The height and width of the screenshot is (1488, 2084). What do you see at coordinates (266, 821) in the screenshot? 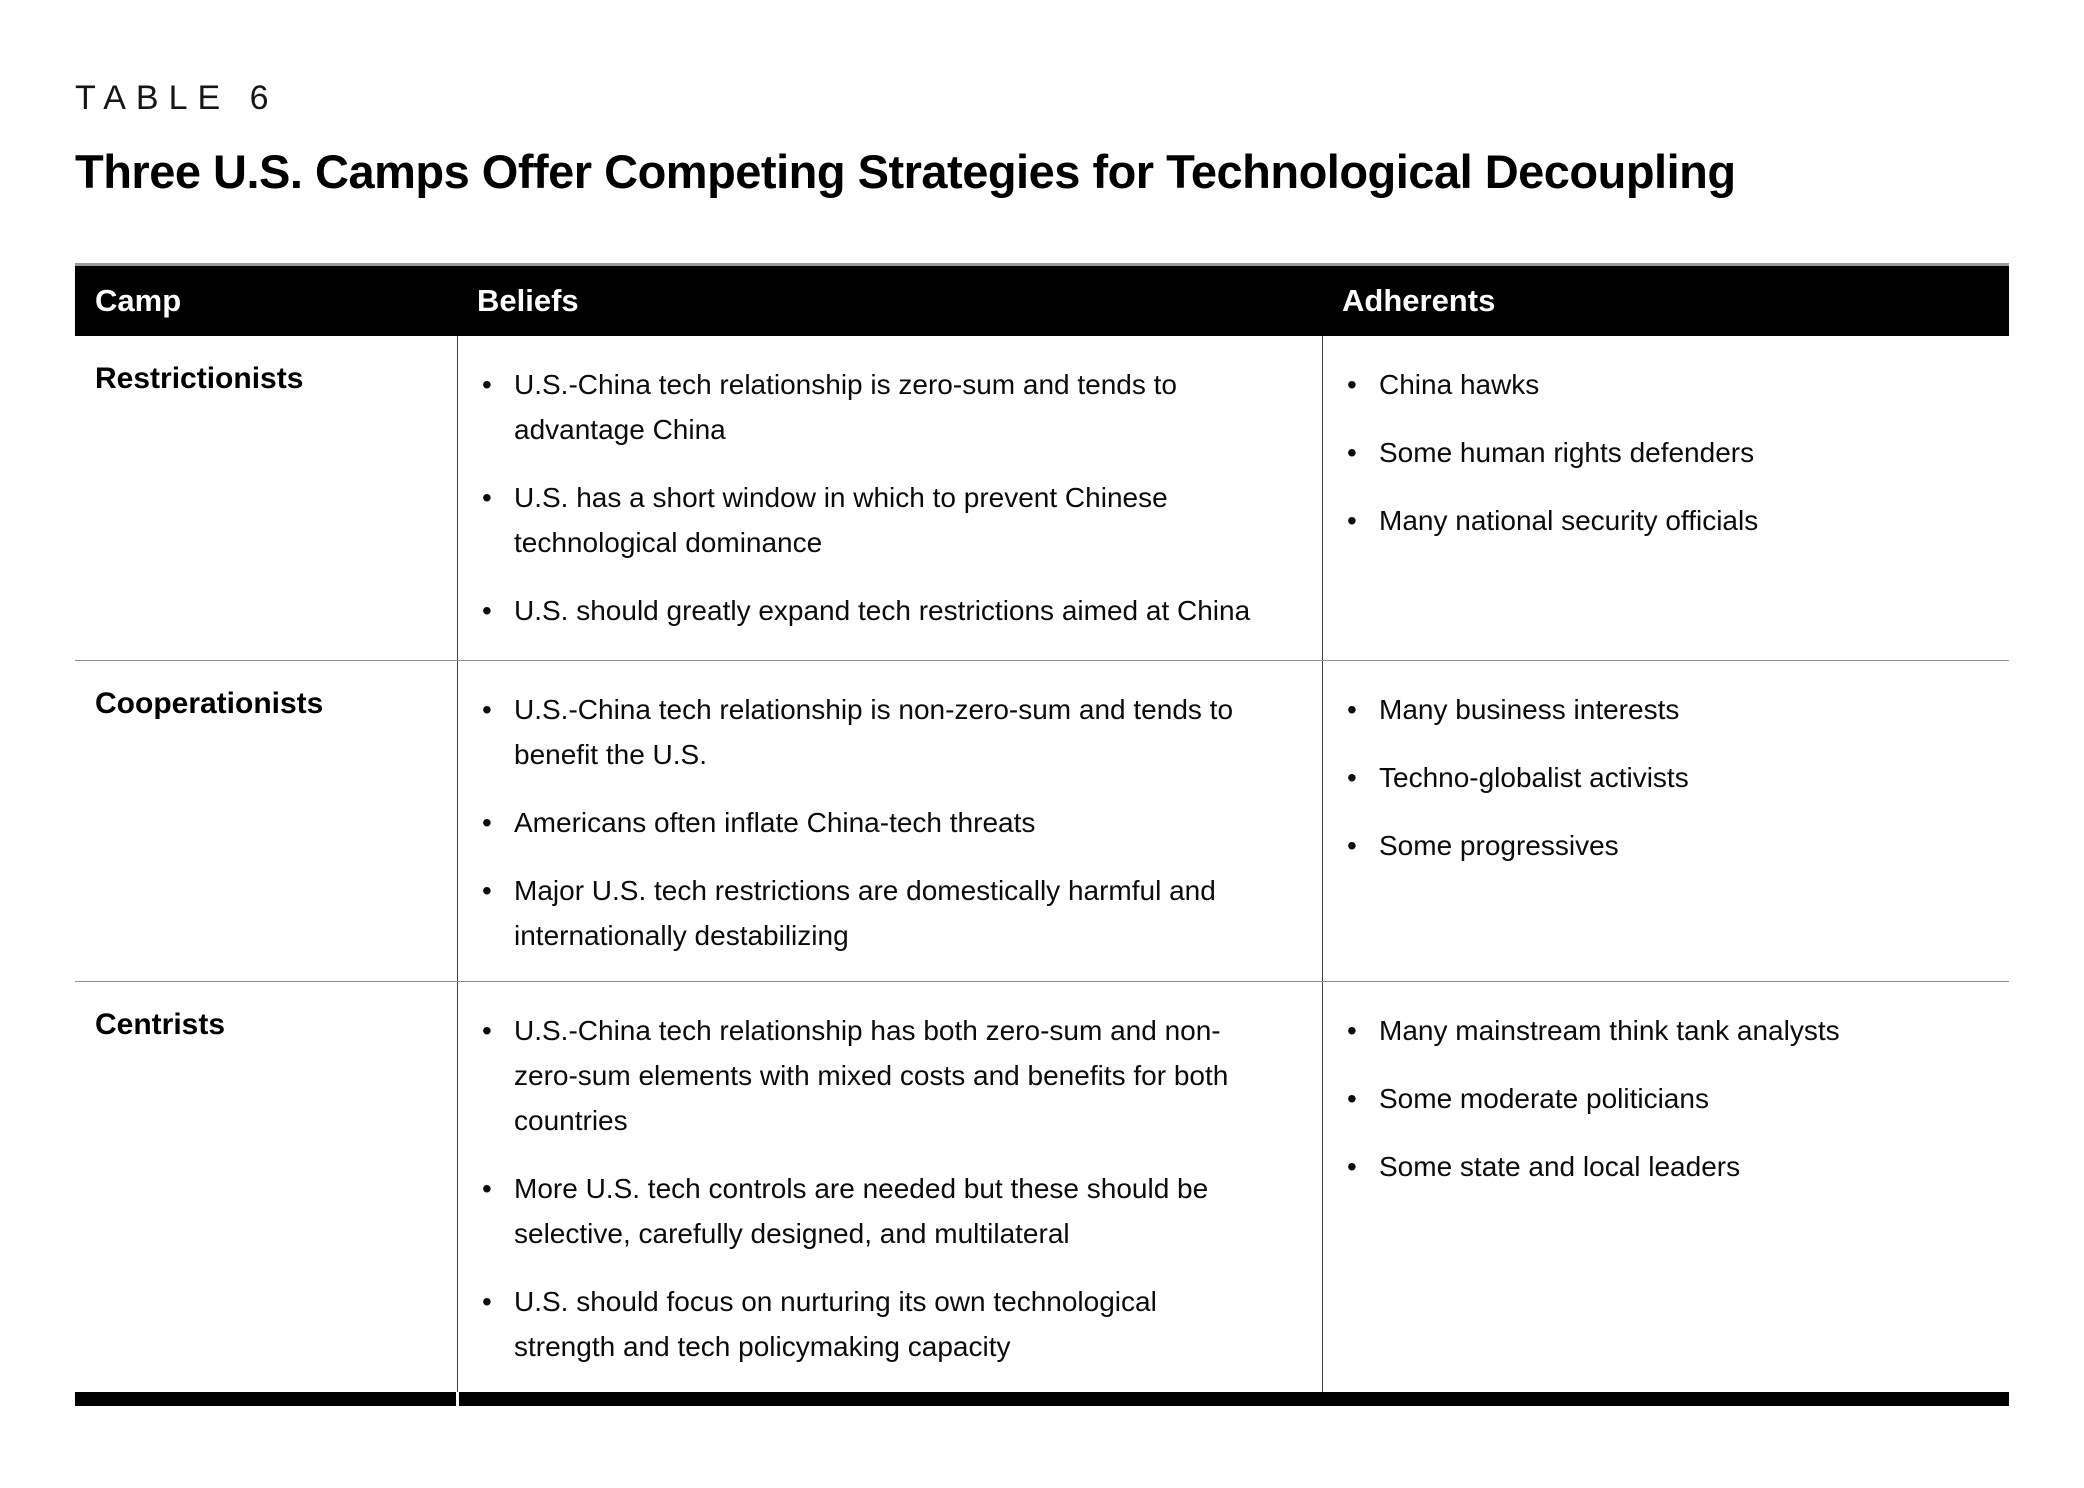
I see `camp-cell: Cooperationists` at bounding box center [266, 821].